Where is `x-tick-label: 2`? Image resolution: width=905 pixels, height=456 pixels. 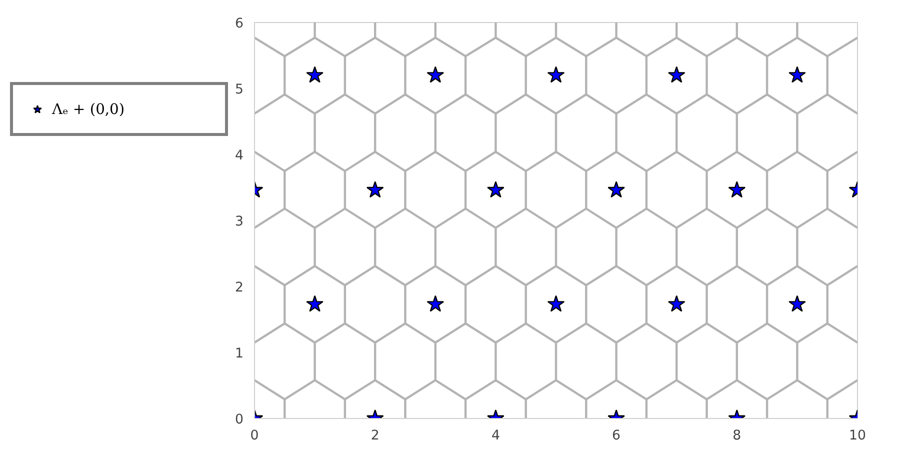 x-tick-label: 2 is located at coordinates (375, 436).